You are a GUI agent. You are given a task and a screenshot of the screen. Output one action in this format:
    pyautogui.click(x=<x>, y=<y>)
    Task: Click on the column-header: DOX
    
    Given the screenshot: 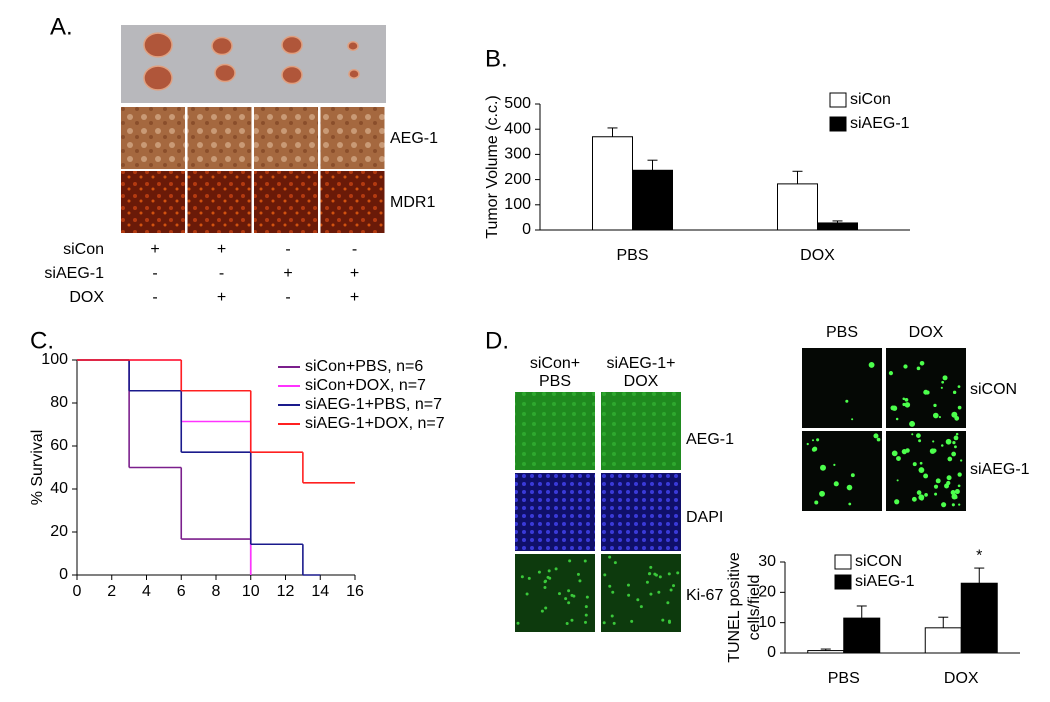 What is the action you would take?
    pyautogui.click(x=641, y=381)
    